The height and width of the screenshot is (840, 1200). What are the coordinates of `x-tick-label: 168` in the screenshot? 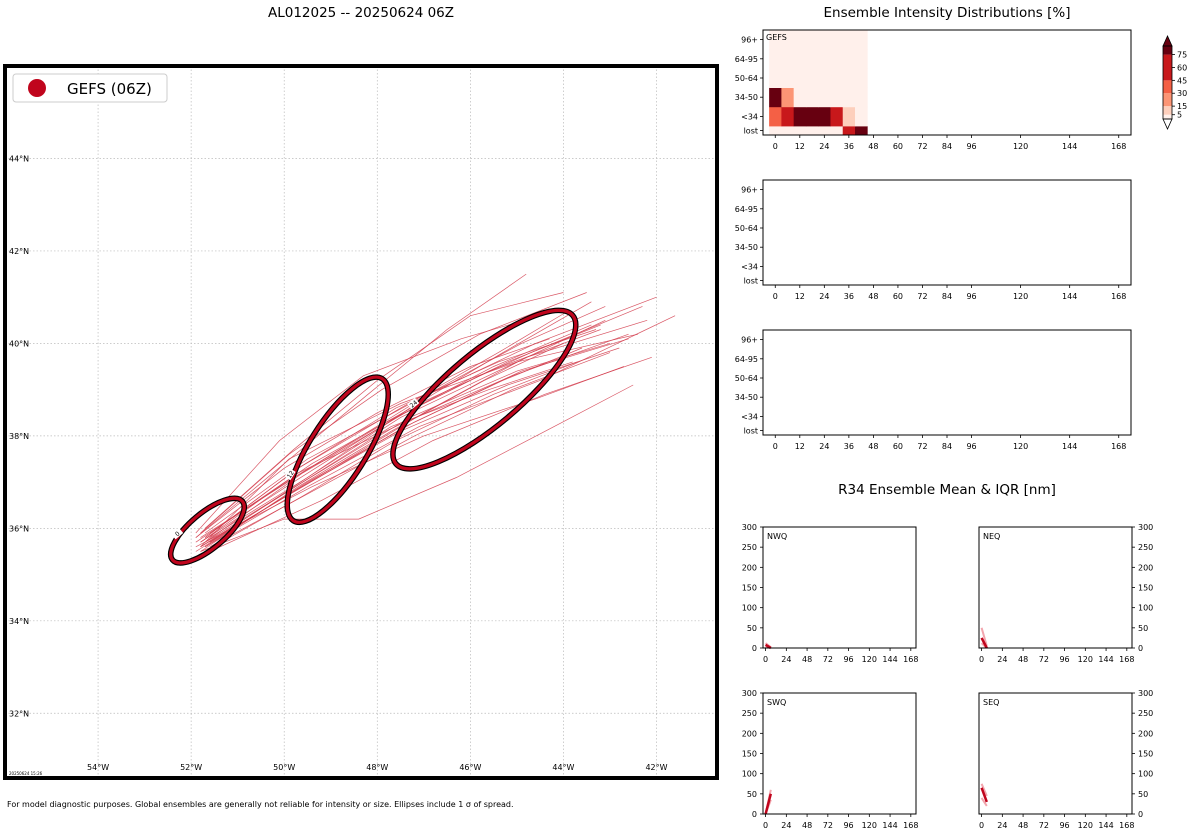 It's located at (1126, 659).